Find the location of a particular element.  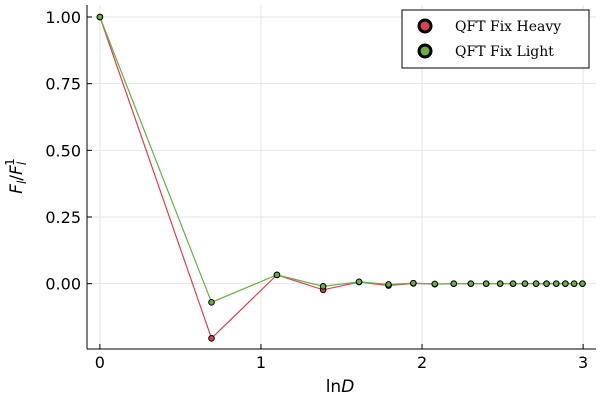

x-axis-label: lnD is located at coordinates (340, 387).